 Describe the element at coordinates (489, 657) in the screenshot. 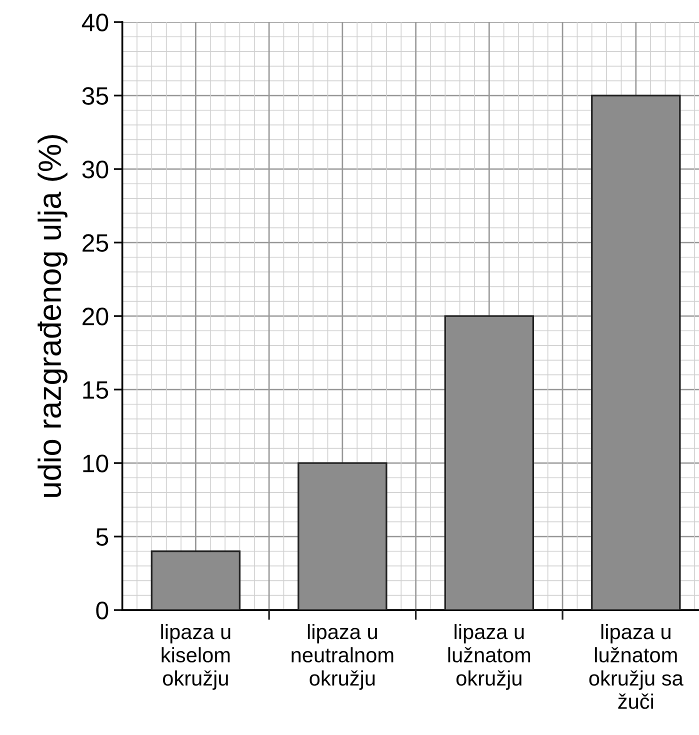

I see `x-tick-label: lipaza u lužnatom okružju` at that location.